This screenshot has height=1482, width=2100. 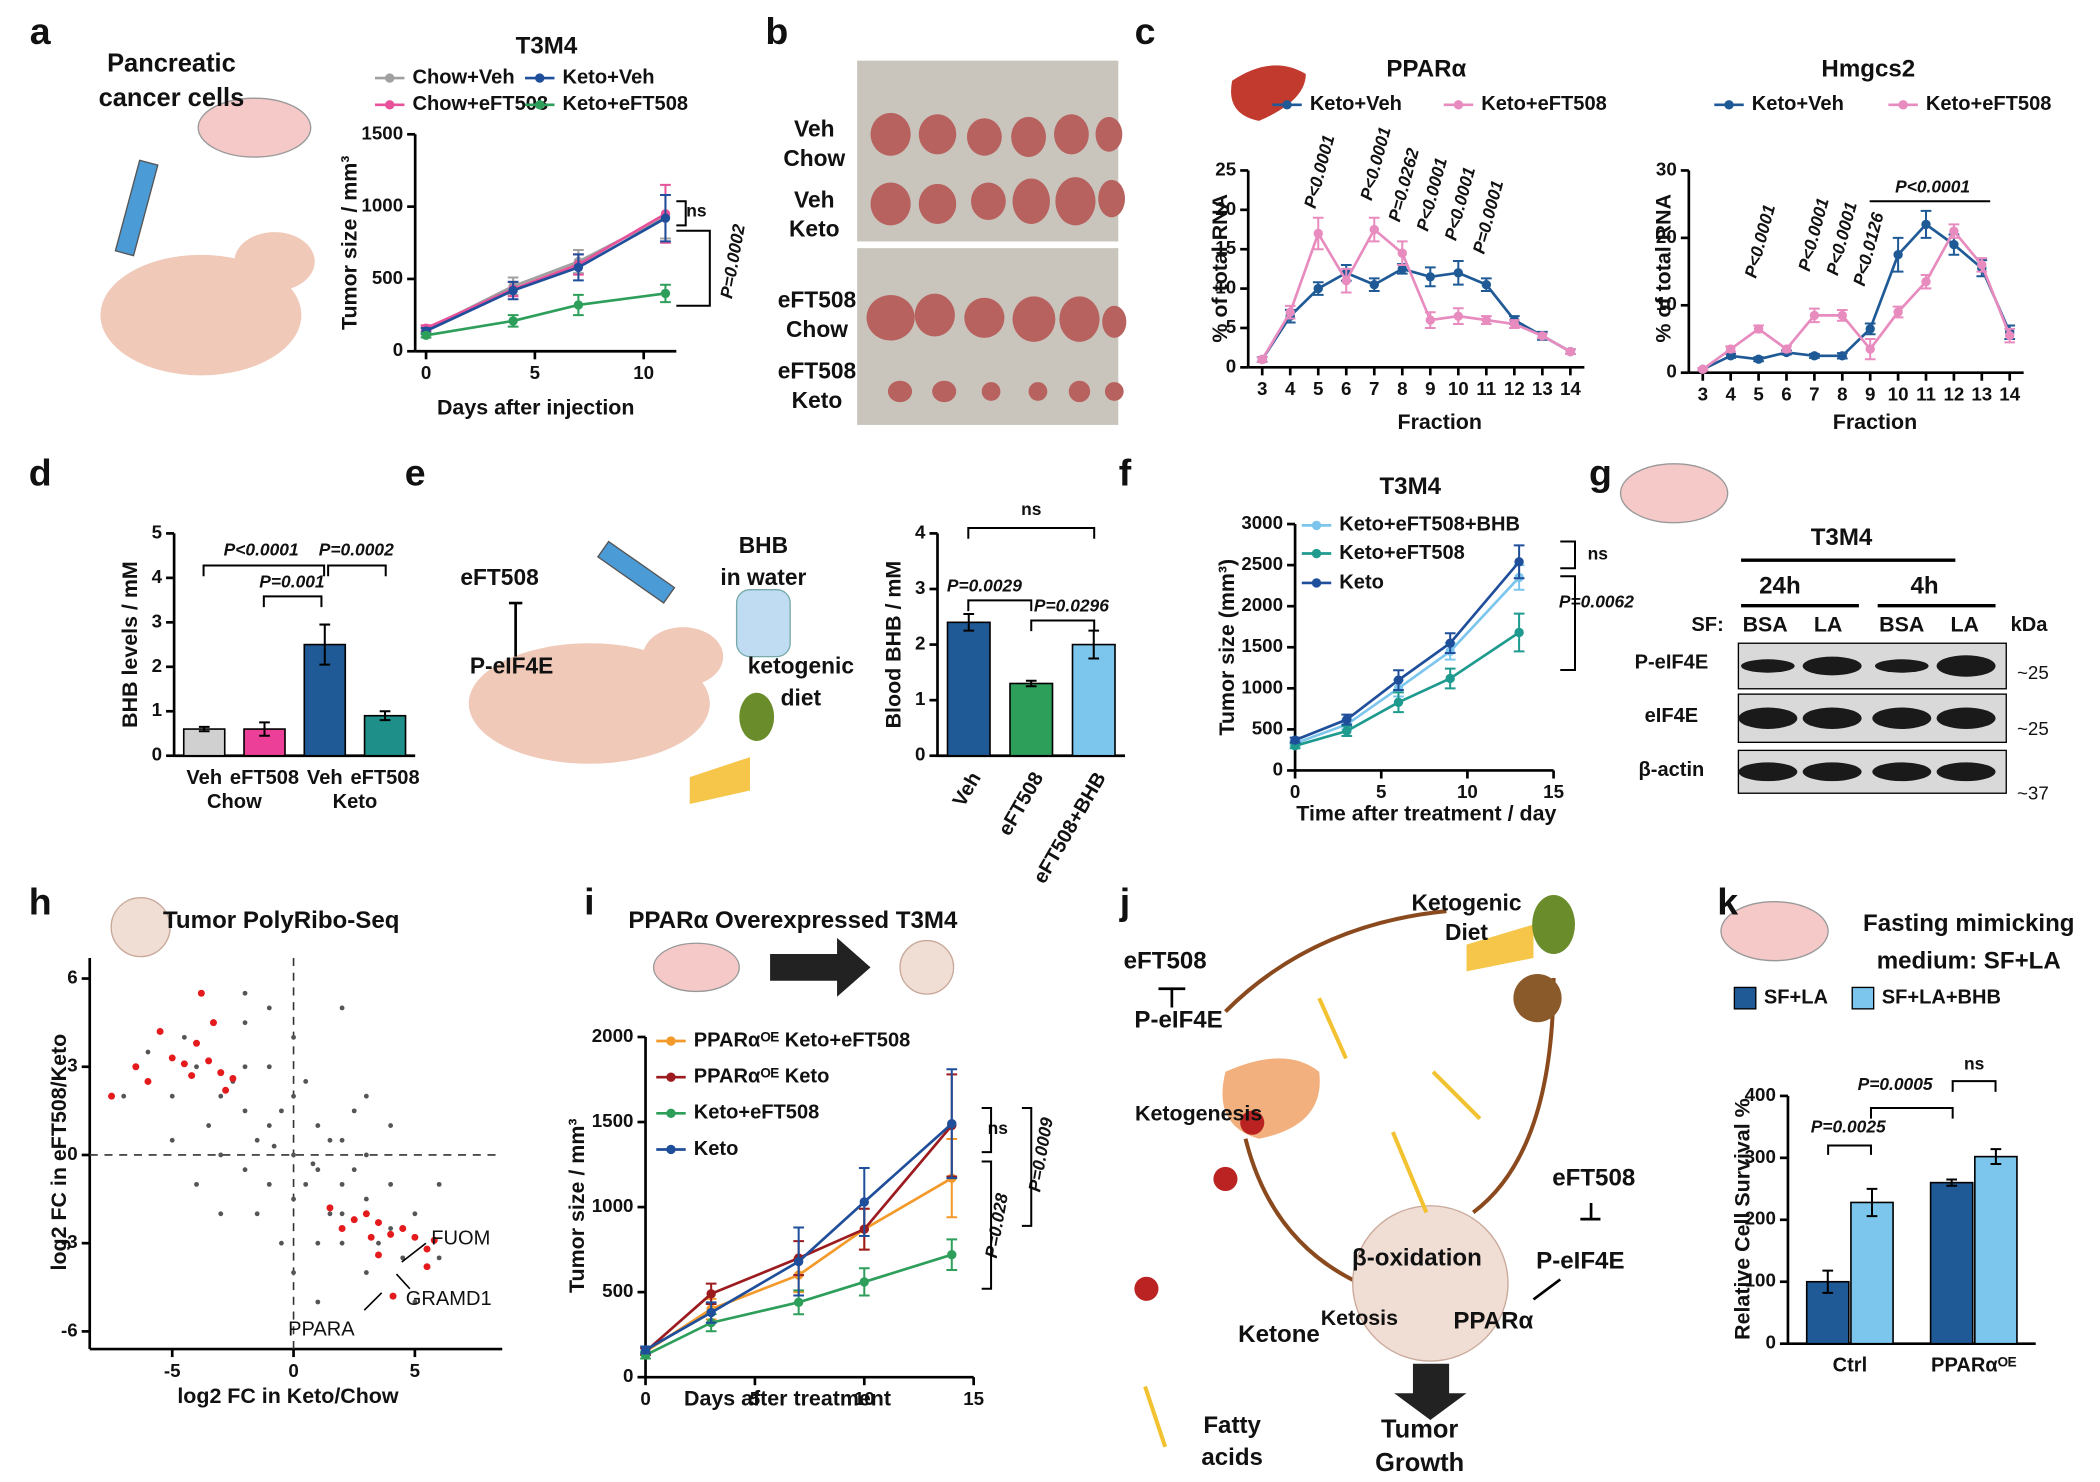 What do you see at coordinates (1040, 1155) in the screenshot?
I see `annotation: P=0.0009` at bounding box center [1040, 1155].